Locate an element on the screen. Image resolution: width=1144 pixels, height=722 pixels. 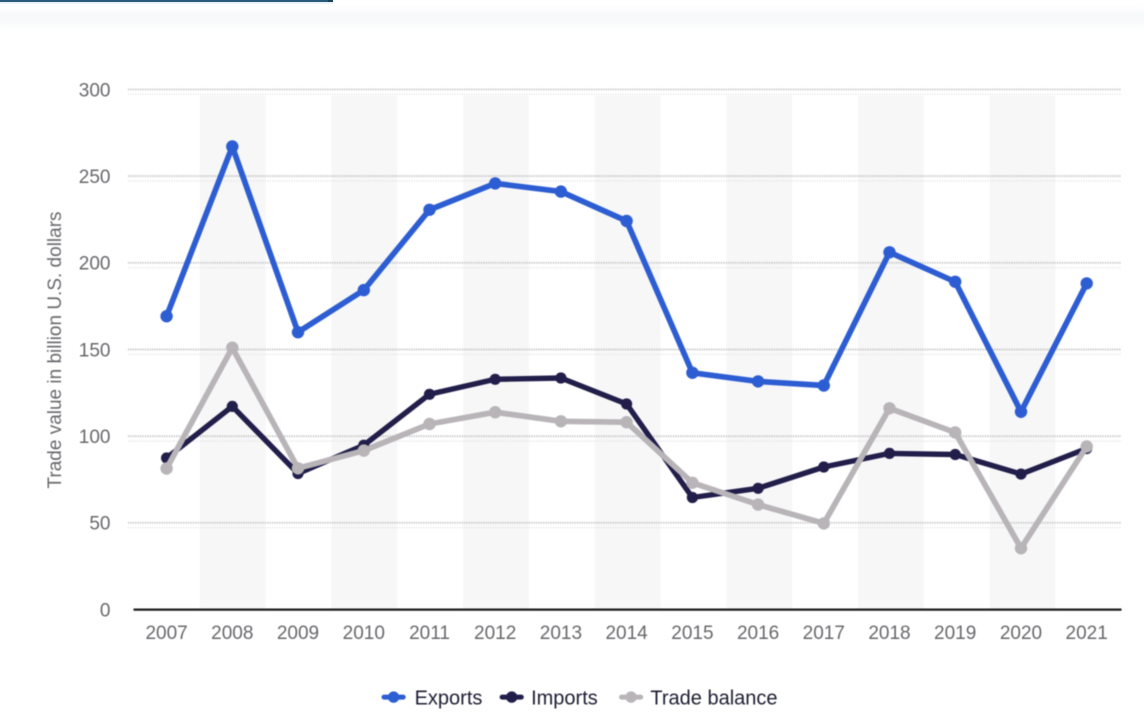
svg-text: 2011 is located at coordinates (429, 633).